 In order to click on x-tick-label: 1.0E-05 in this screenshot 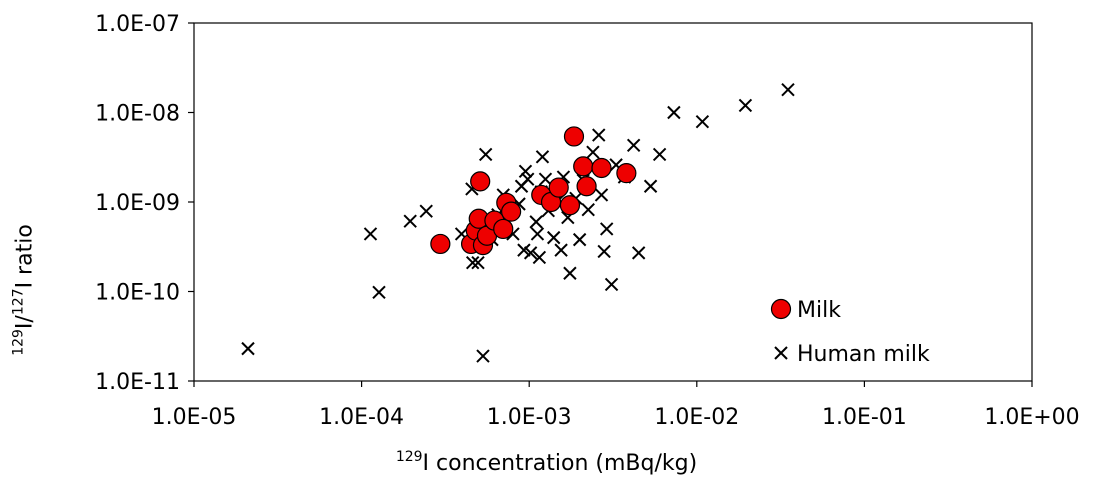, I will do `click(194, 417)`.